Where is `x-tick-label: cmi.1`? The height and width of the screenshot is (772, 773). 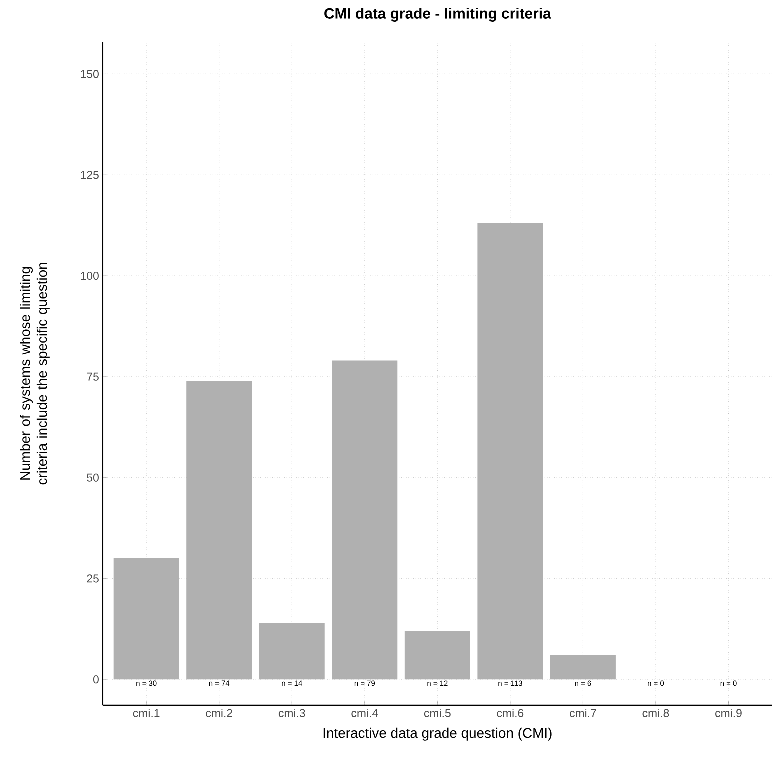 x-tick-label: cmi.1 is located at coordinates (146, 713).